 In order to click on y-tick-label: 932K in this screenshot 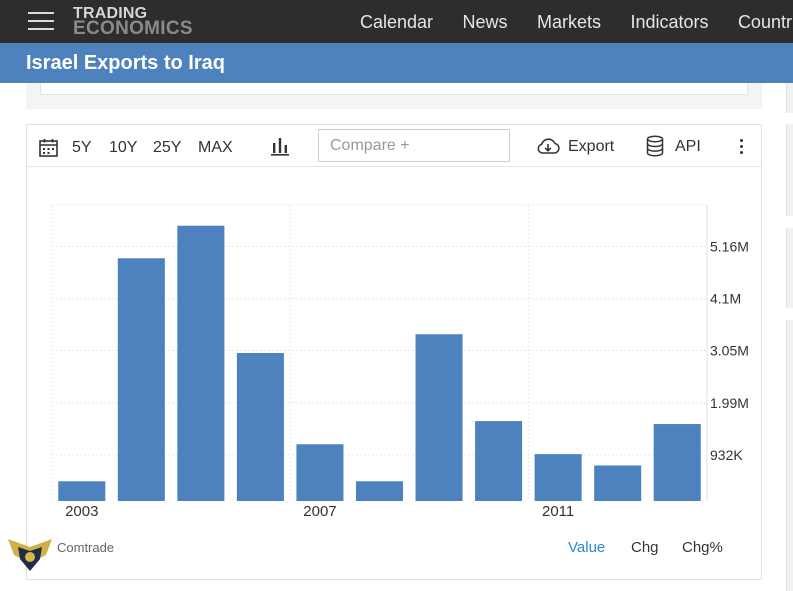, I will do `click(726, 455)`.